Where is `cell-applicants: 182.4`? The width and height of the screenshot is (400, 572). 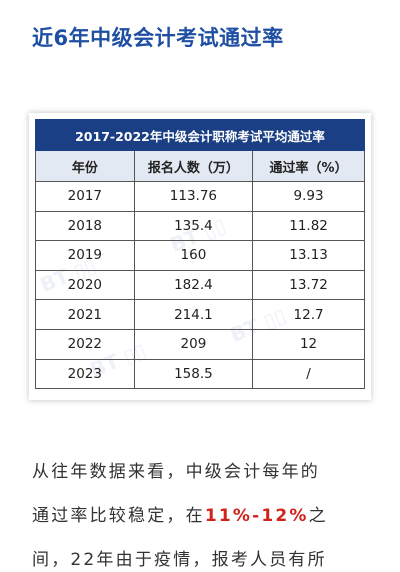 cell-applicants: 182.4 is located at coordinates (193, 285).